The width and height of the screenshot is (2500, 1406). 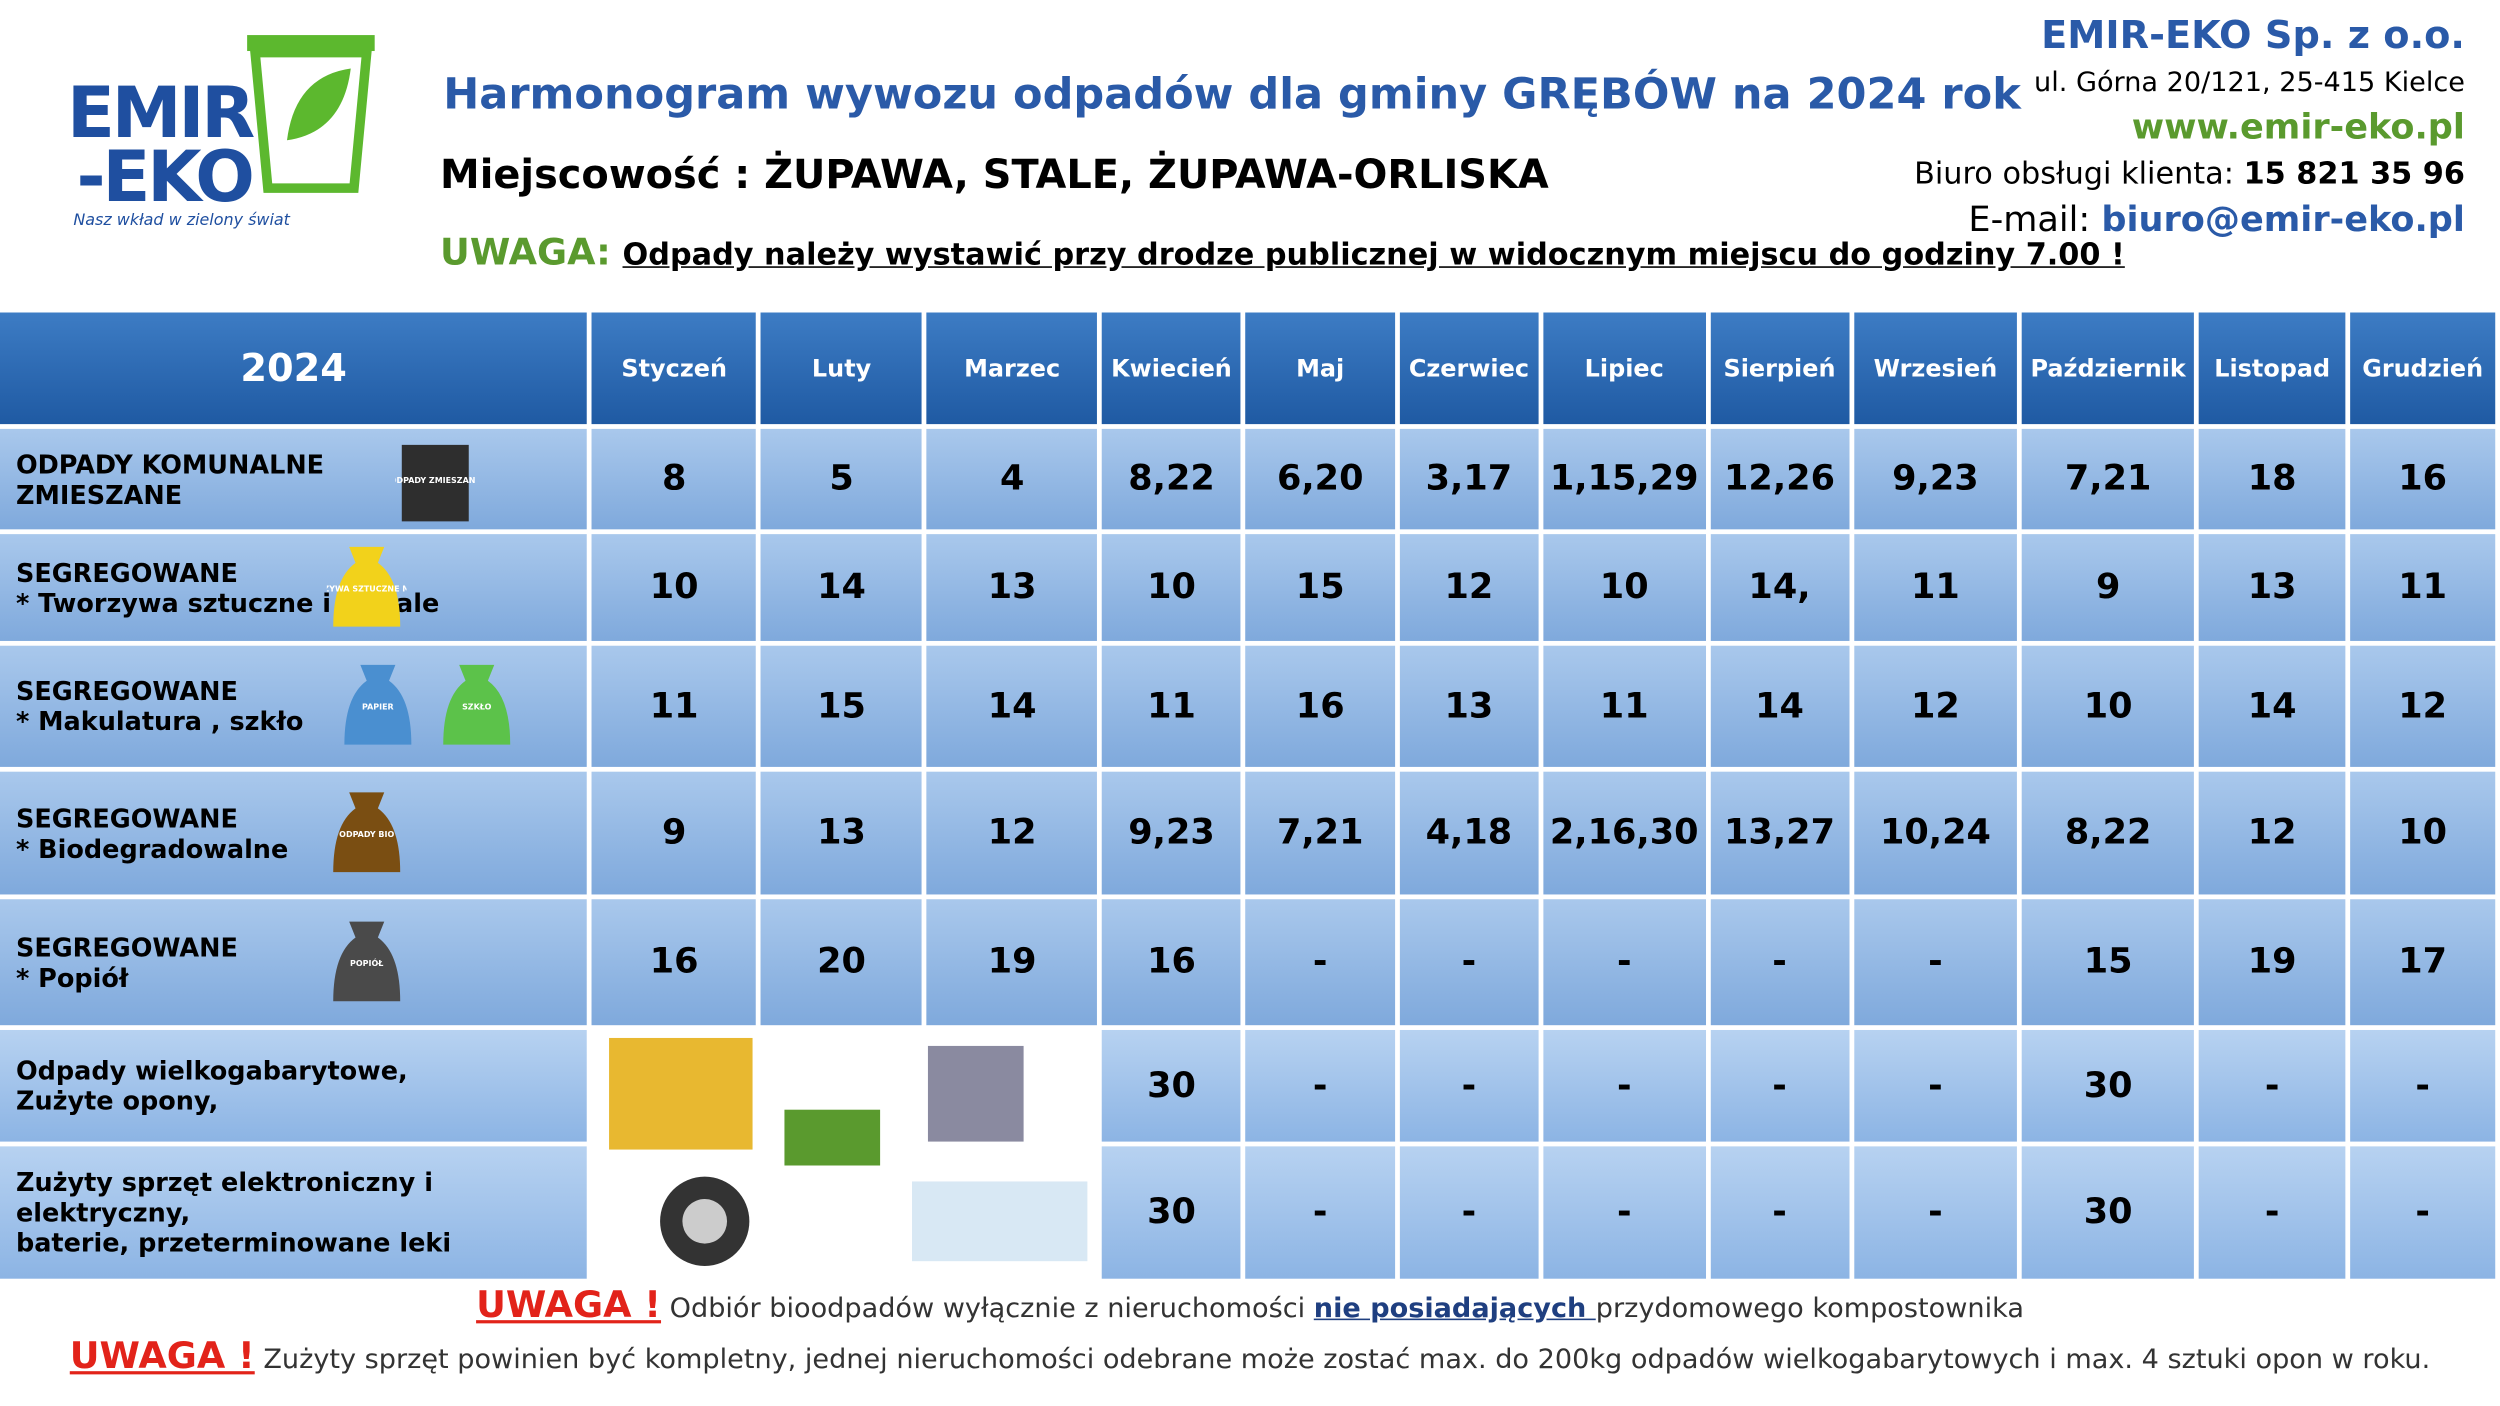 What do you see at coordinates (1469, 833) in the screenshot?
I see `date-cell: 4,18` at bounding box center [1469, 833].